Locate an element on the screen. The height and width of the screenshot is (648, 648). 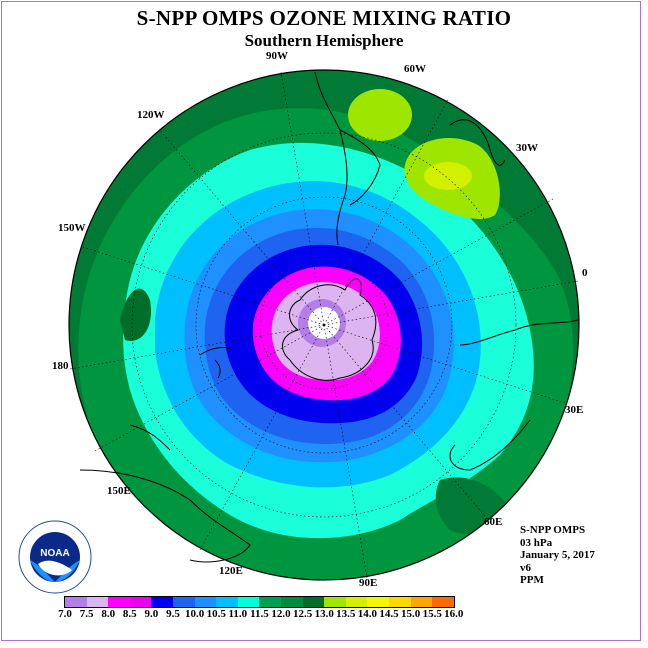
colorbar is located at coordinates (259, 602).